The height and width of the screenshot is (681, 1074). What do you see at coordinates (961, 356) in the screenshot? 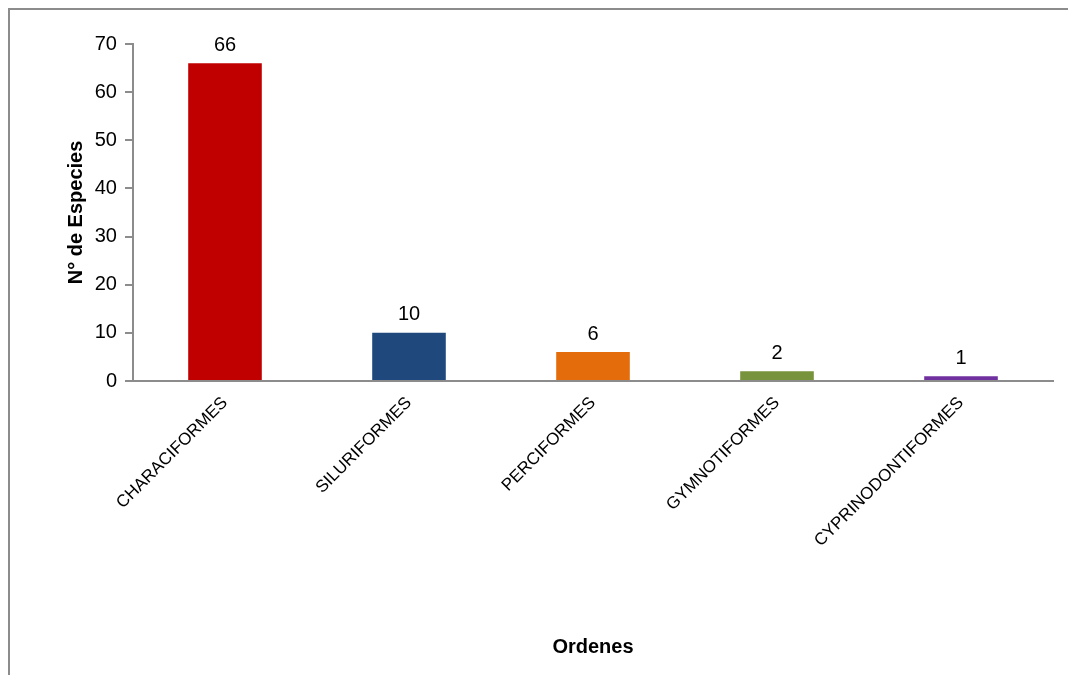
I see `data-label: 1` at bounding box center [961, 356].